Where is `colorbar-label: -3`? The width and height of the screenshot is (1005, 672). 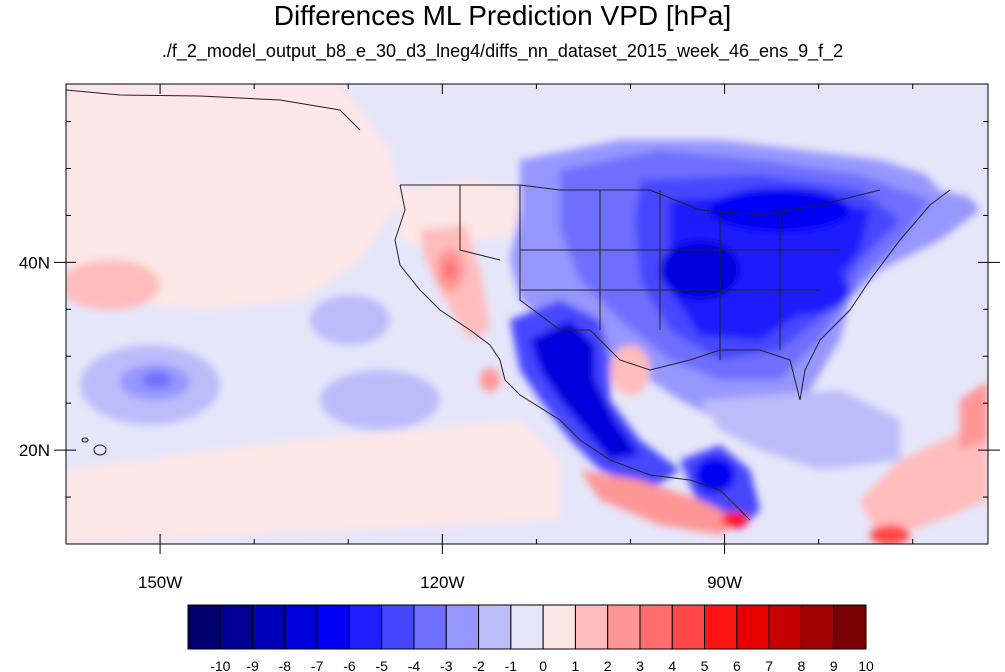
colorbar-label: -3 is located at coordinates (446, 665).